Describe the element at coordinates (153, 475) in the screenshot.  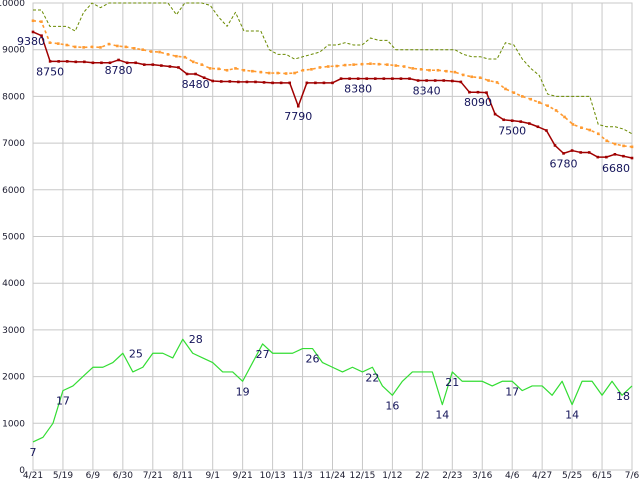
I see `x-tick-label: 7/21` at that location.